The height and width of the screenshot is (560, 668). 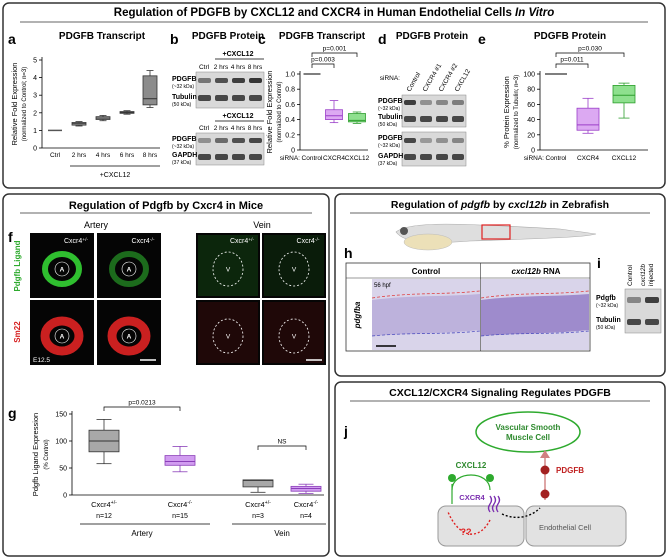 I want to click on lane-label: 2 hrs, so click(x=221, y=128).